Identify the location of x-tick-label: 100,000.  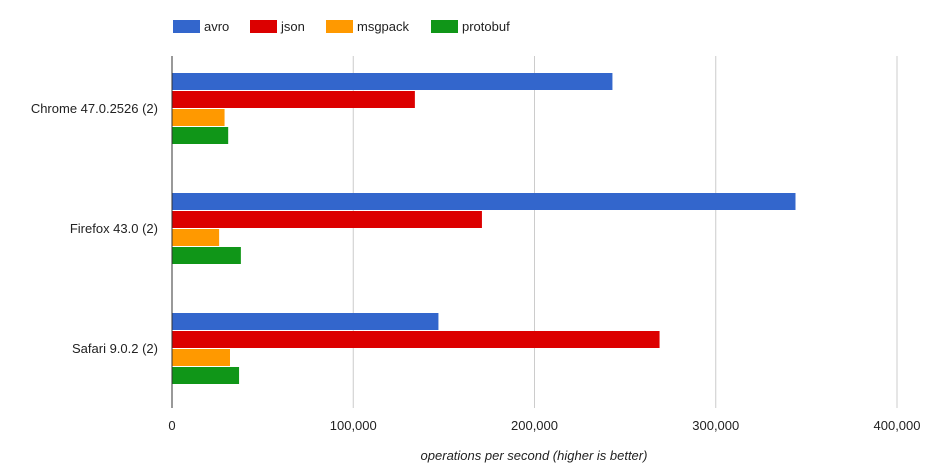
(353, 425).